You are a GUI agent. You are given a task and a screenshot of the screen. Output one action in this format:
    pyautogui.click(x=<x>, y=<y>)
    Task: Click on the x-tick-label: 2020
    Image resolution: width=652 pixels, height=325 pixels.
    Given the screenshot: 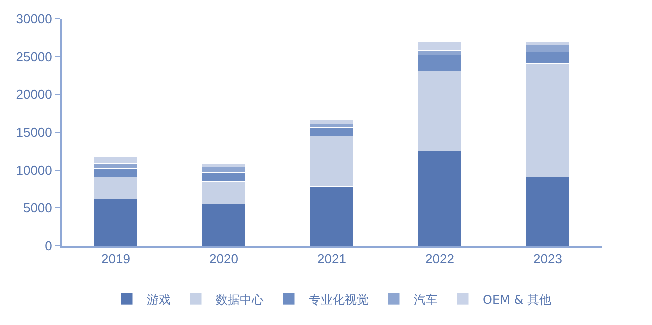 What is the action you would take?
    pyautogui.click(x=224, y=259)
    